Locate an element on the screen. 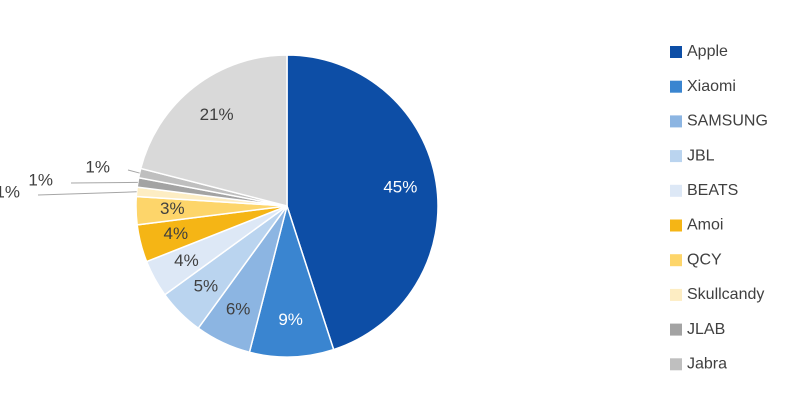 The width and height of the screenshot is (800, 408). legend-label: Xiaomi is located at coordinates (711, 86).